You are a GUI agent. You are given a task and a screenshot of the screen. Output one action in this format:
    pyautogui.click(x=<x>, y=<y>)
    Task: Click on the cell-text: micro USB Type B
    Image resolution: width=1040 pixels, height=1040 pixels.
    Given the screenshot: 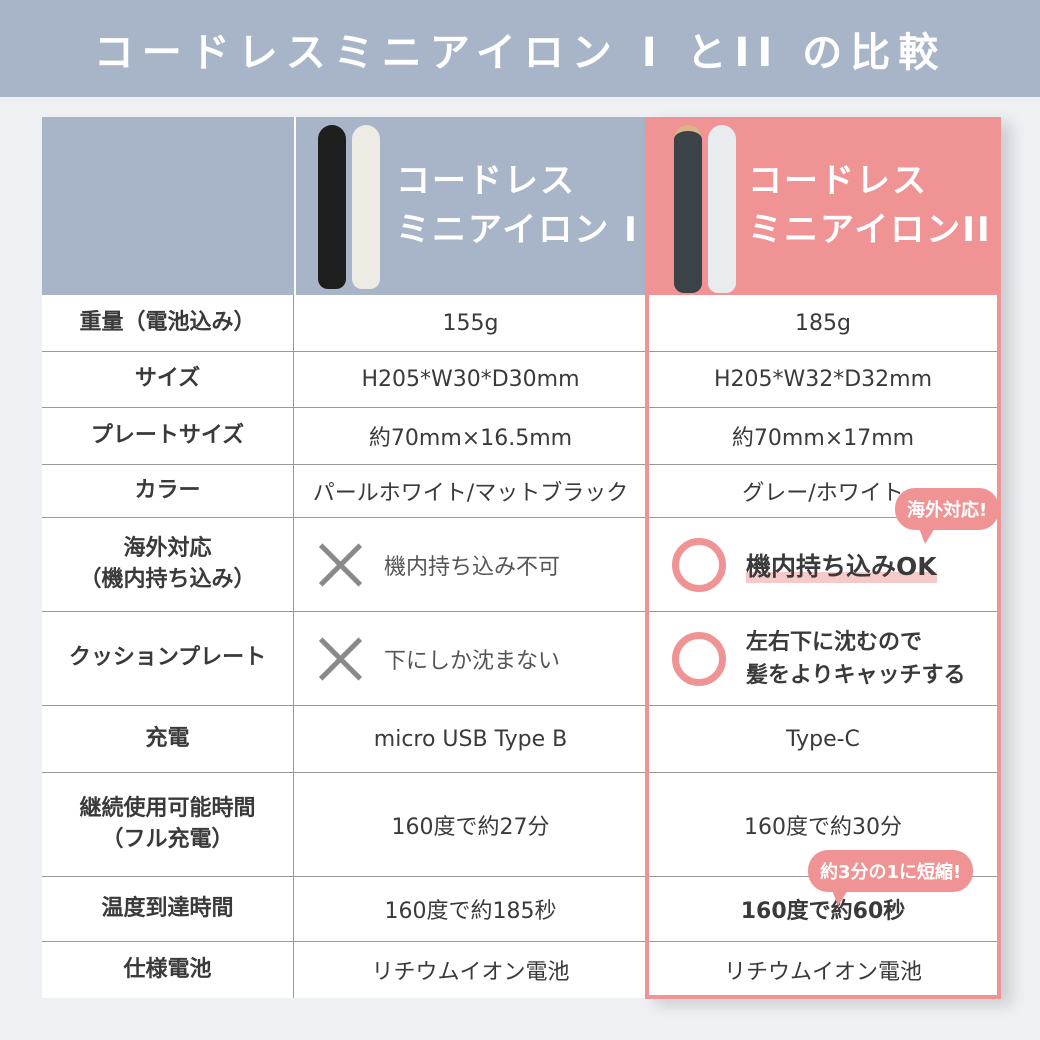 What is the action you would take?
    pyautogui.click(x=470, y=739)
    